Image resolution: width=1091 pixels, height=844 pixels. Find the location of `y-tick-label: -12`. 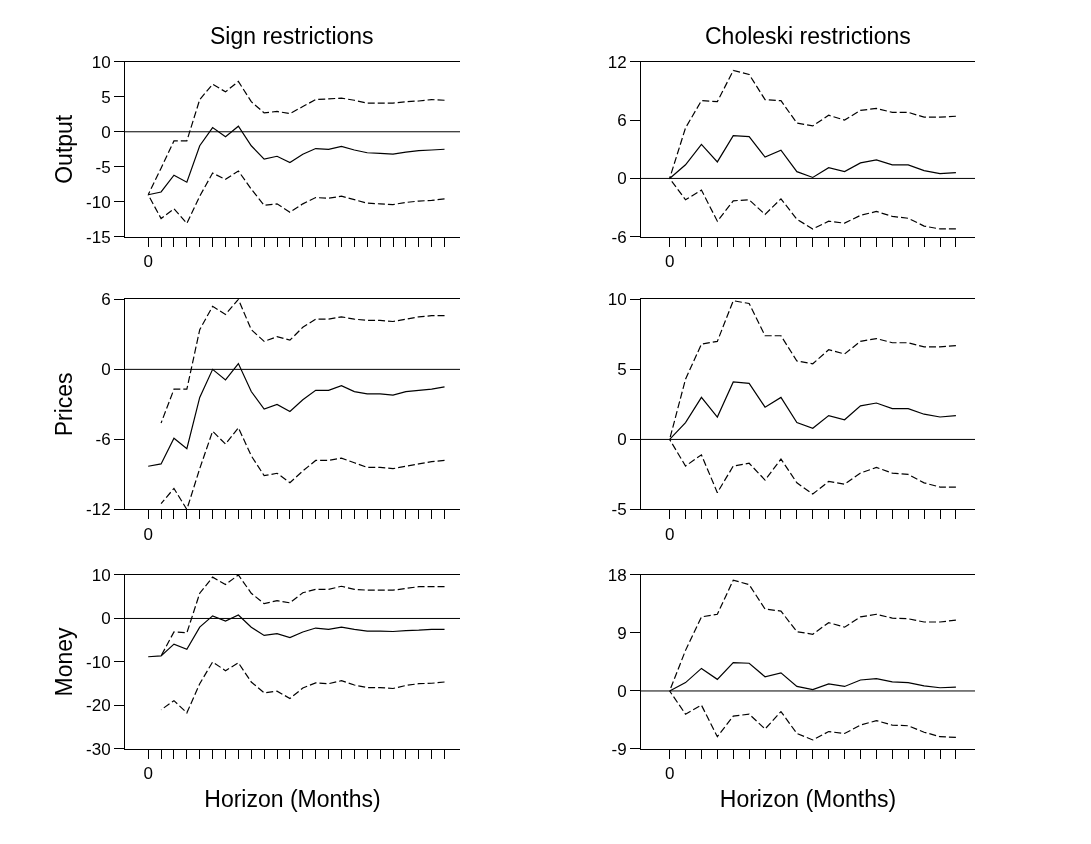

y-tick-label: -12 is located at coordinates (98, 510).